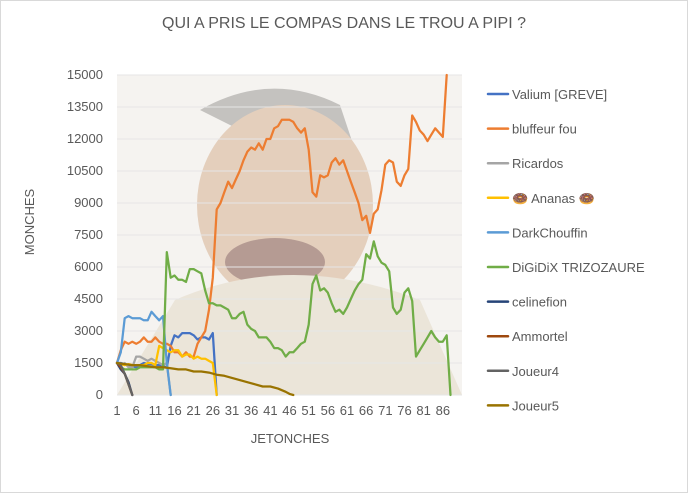 This screenshot has height=493, width=688. What do you see at coordinates (423, 410) in the screenshot?
I see `x-tick-label: 81` at bounding box center [423, 410].